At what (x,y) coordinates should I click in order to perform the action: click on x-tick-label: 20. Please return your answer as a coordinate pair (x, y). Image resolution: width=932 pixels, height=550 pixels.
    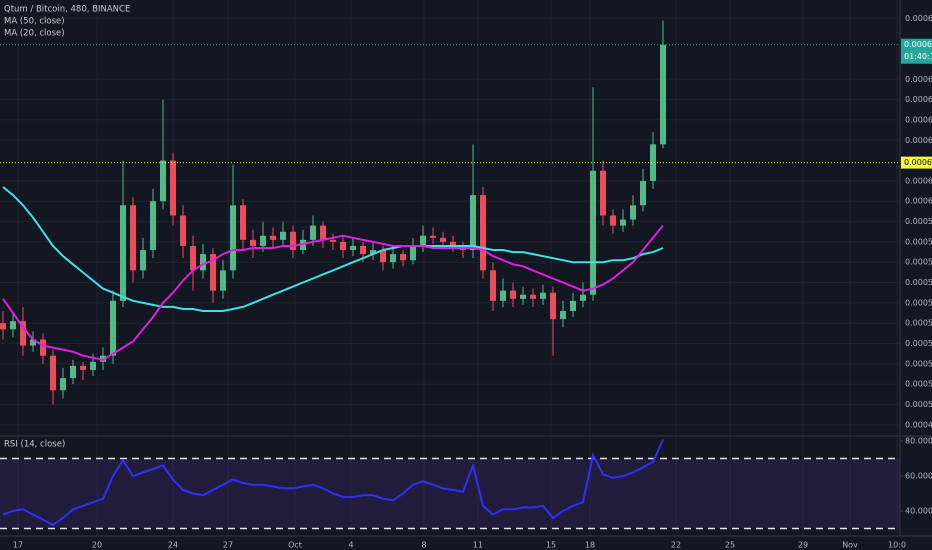
    Looking at the image, I should click on (97, 545).